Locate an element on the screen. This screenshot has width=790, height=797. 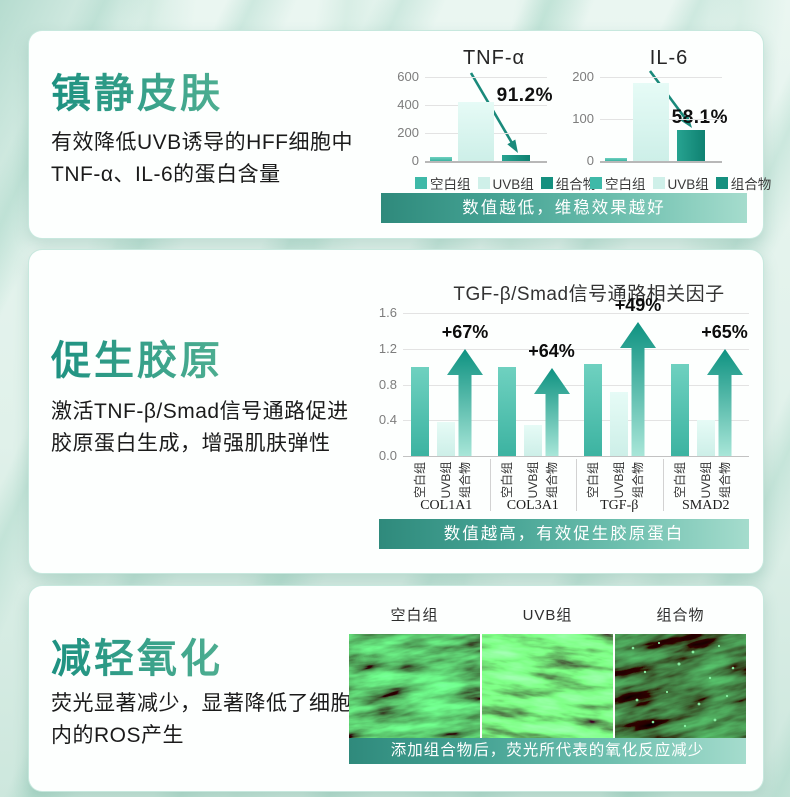
y-tick-label: 600 is located at coordinates (408, 76).